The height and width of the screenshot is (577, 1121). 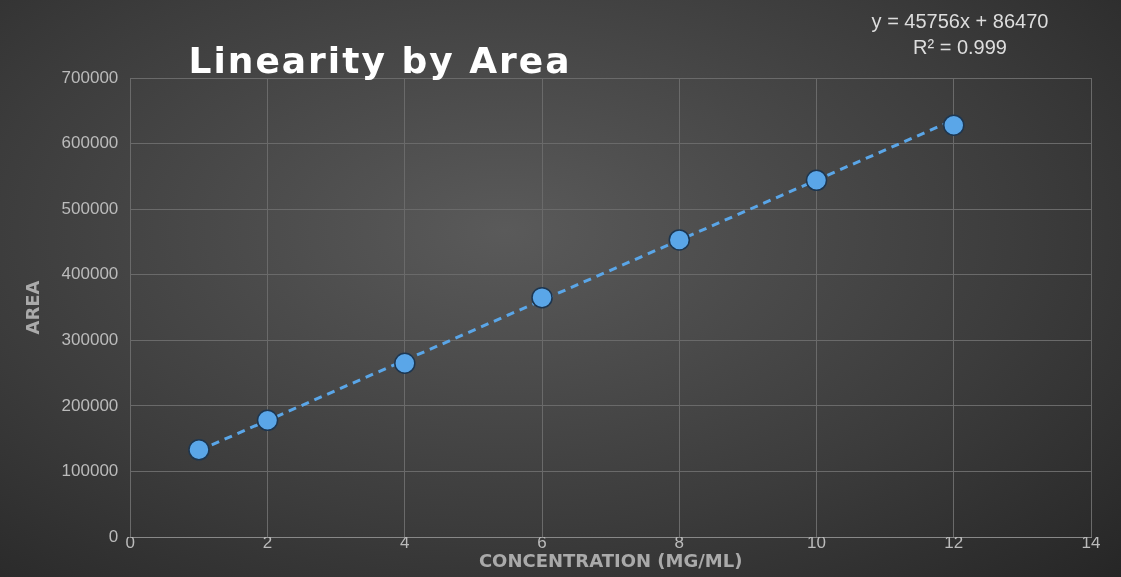 What do you see at coordinates (610, 560) in the screenshot?
I see `x-axis-title: CONCENTRATION (MG/ML)` at bounding box center [610, 560].